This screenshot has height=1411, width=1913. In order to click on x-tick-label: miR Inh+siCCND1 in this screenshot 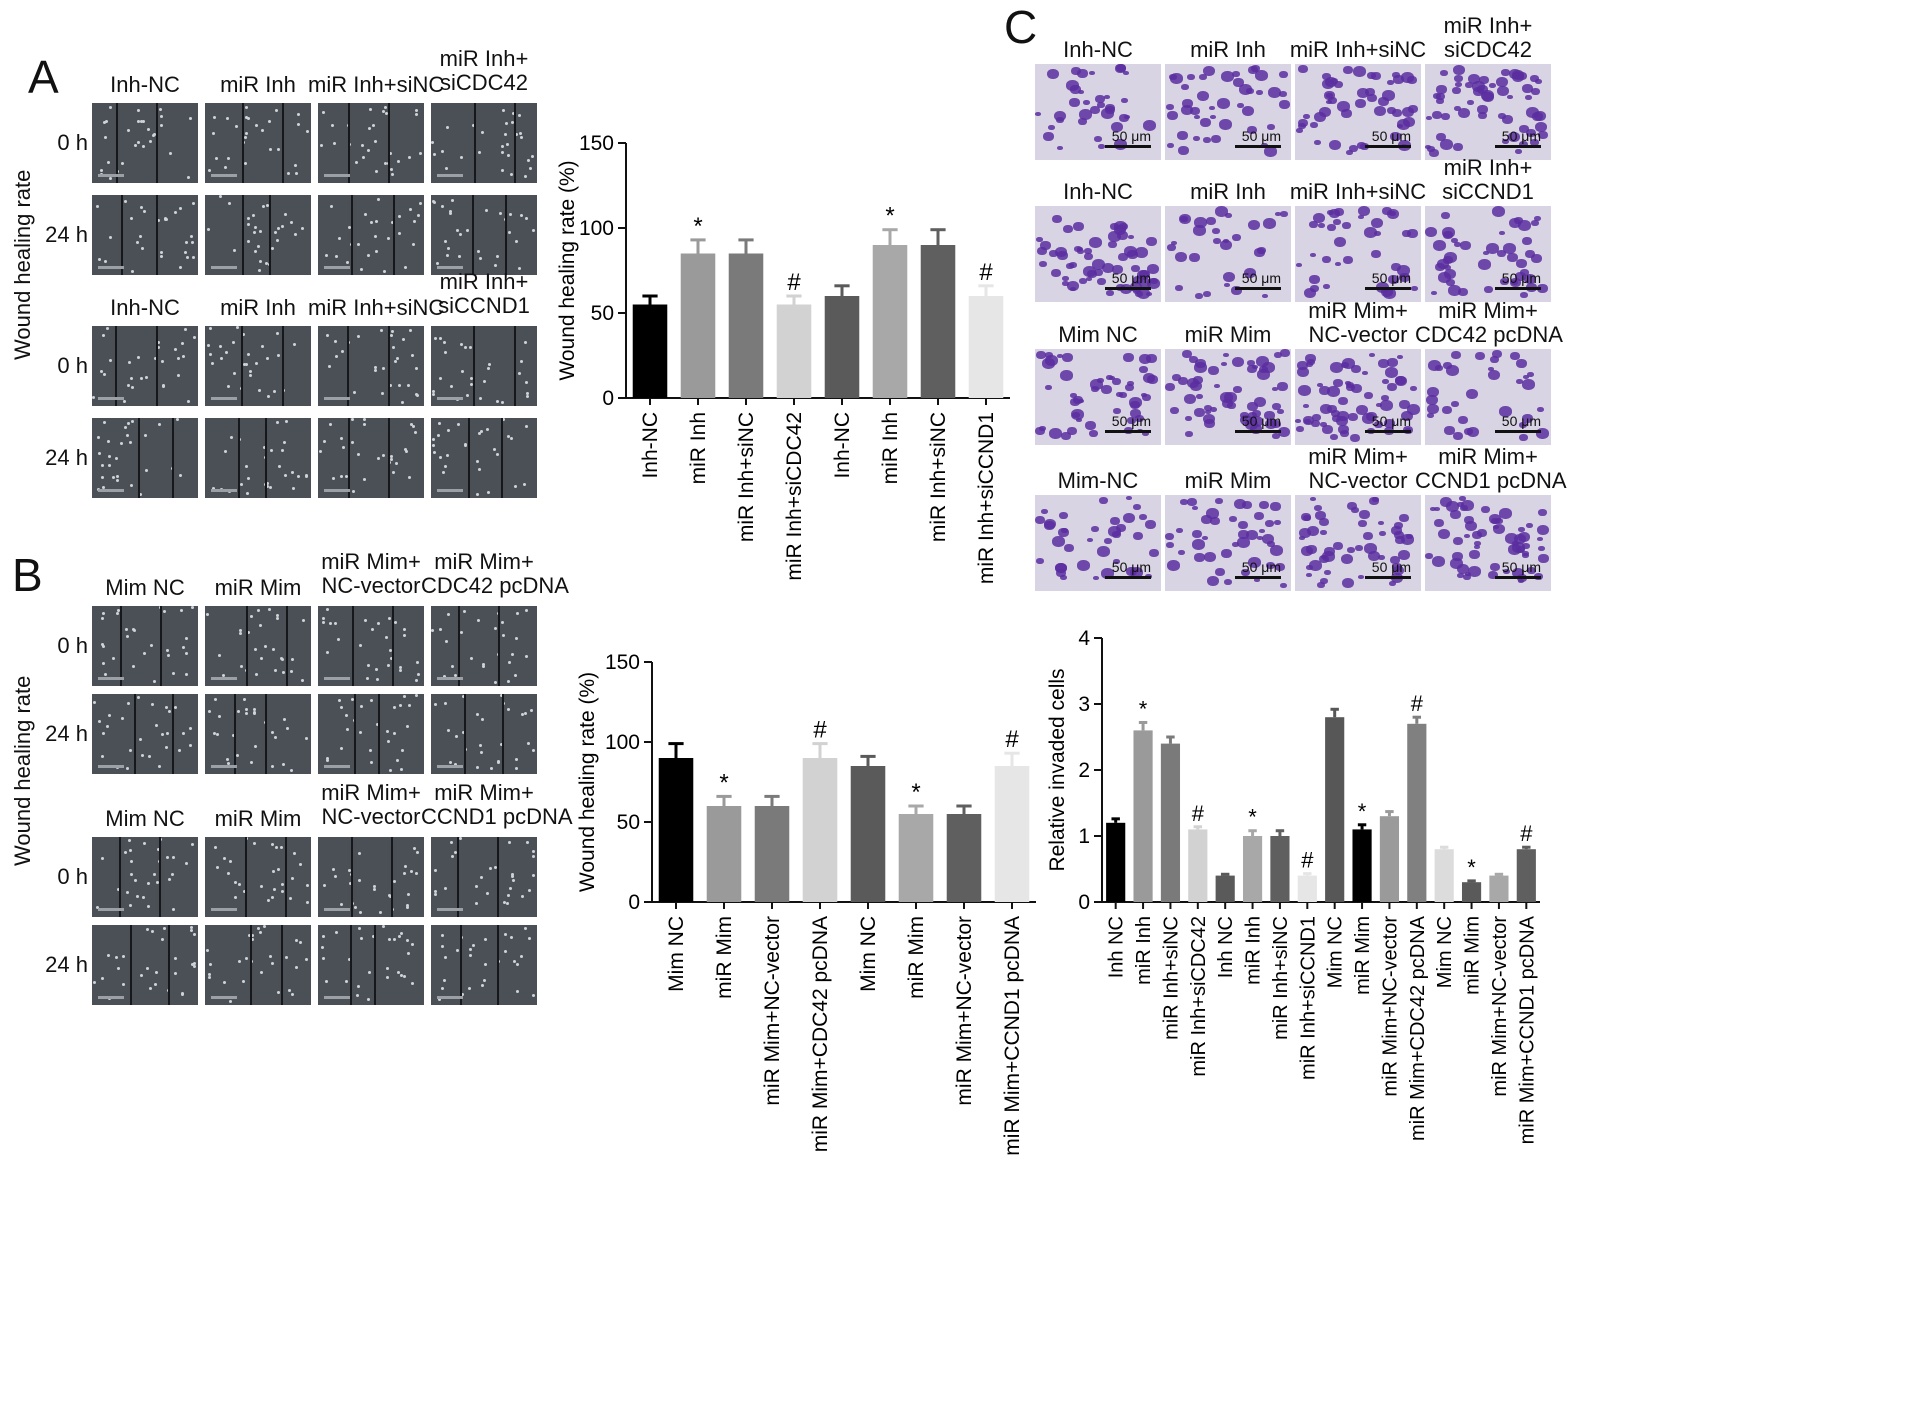, I will do `click(986, 498)`.